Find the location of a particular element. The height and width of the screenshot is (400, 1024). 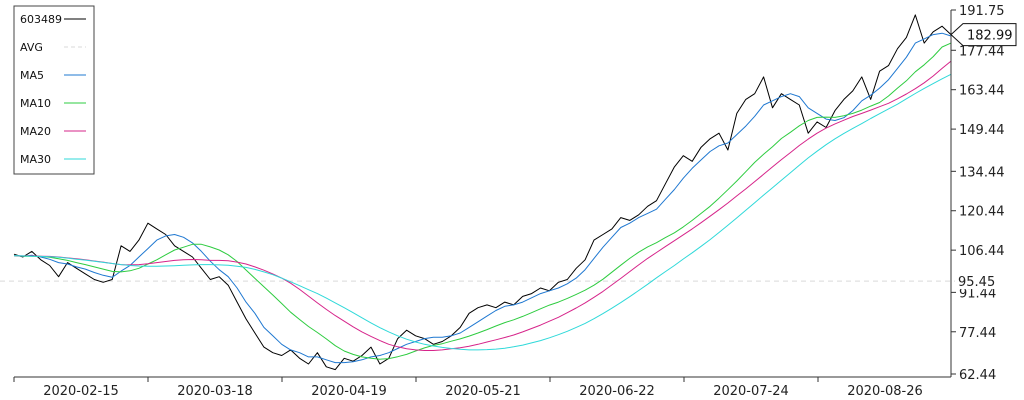

x-tick-label: 2020-08-26 is located at coordinates (885, 391).